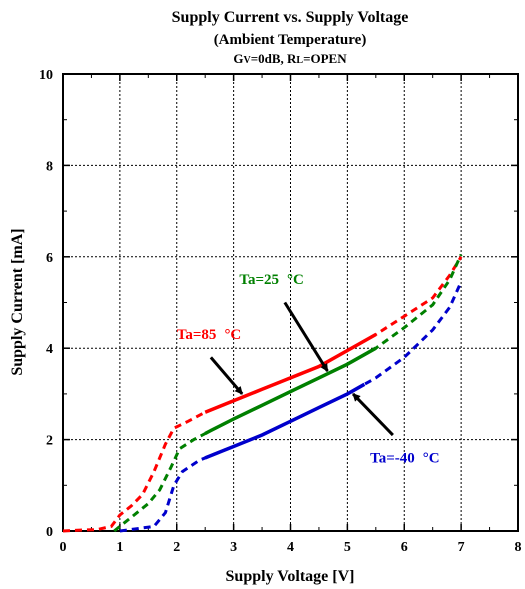 The height and width of the screenshot is (589, 525). I want to click on chart-title: Supply Current vs. Supply Voltage, so click(290, 17).